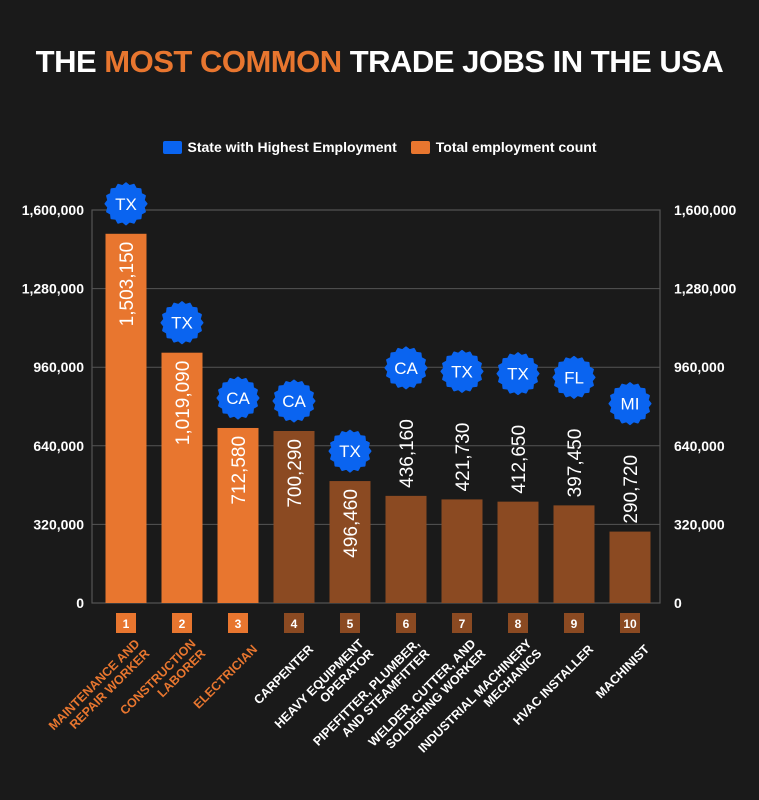 The image size is (759, 800). What do you see at coordinates (295, 473) in the screenshot?
I see `value-label: 700,290` at bounding box center [295, 473].